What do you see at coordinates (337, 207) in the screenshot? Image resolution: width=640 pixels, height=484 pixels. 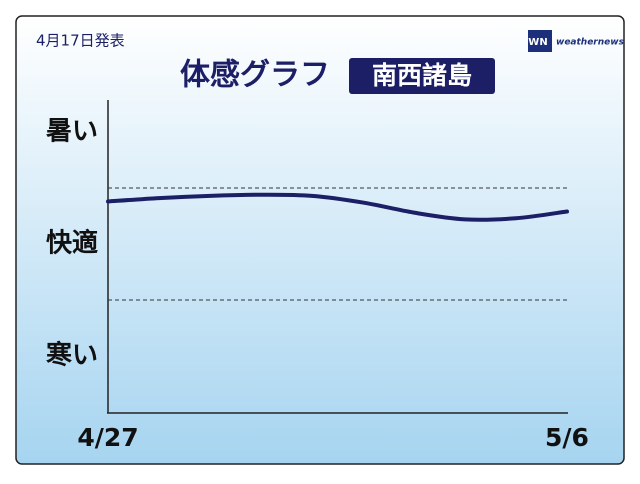 I see `feel-line` at bounding box center [337, 207].